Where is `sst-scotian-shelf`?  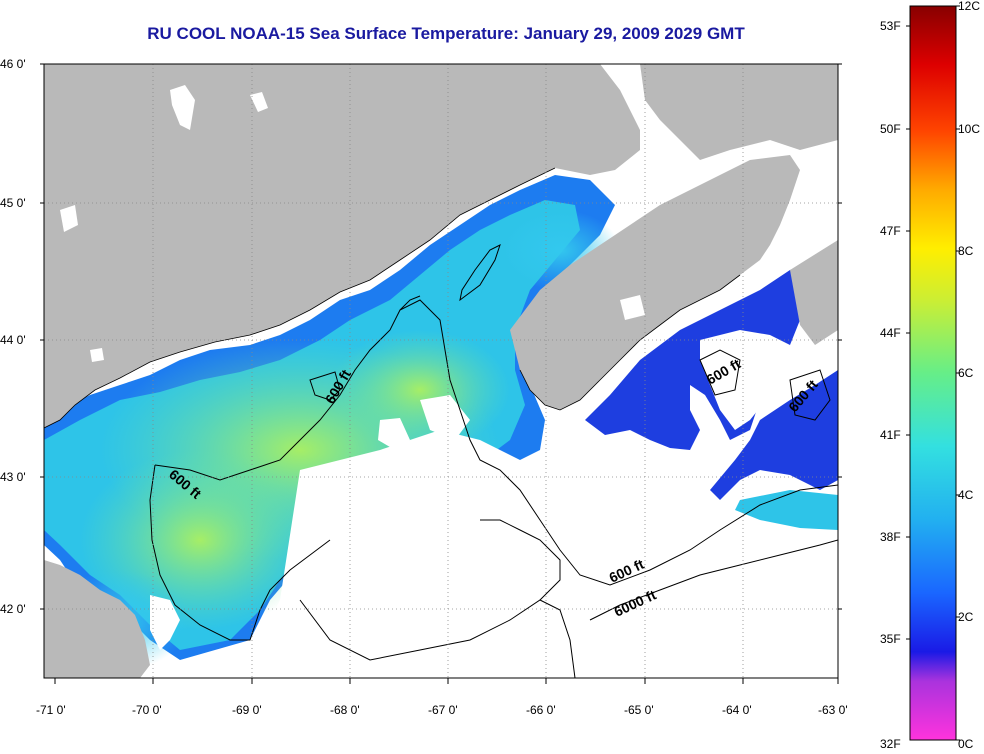
sst-scotian-shelf is located at coordinates (774, 435).